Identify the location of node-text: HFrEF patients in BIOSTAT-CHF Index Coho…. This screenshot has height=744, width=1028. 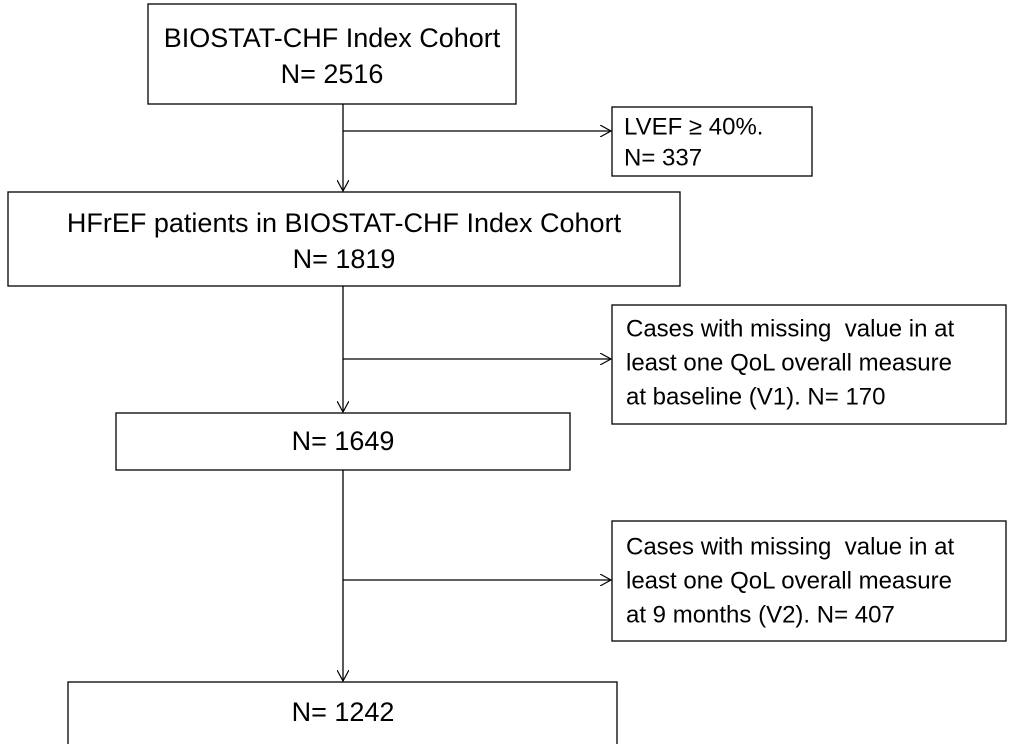
(344, 223).